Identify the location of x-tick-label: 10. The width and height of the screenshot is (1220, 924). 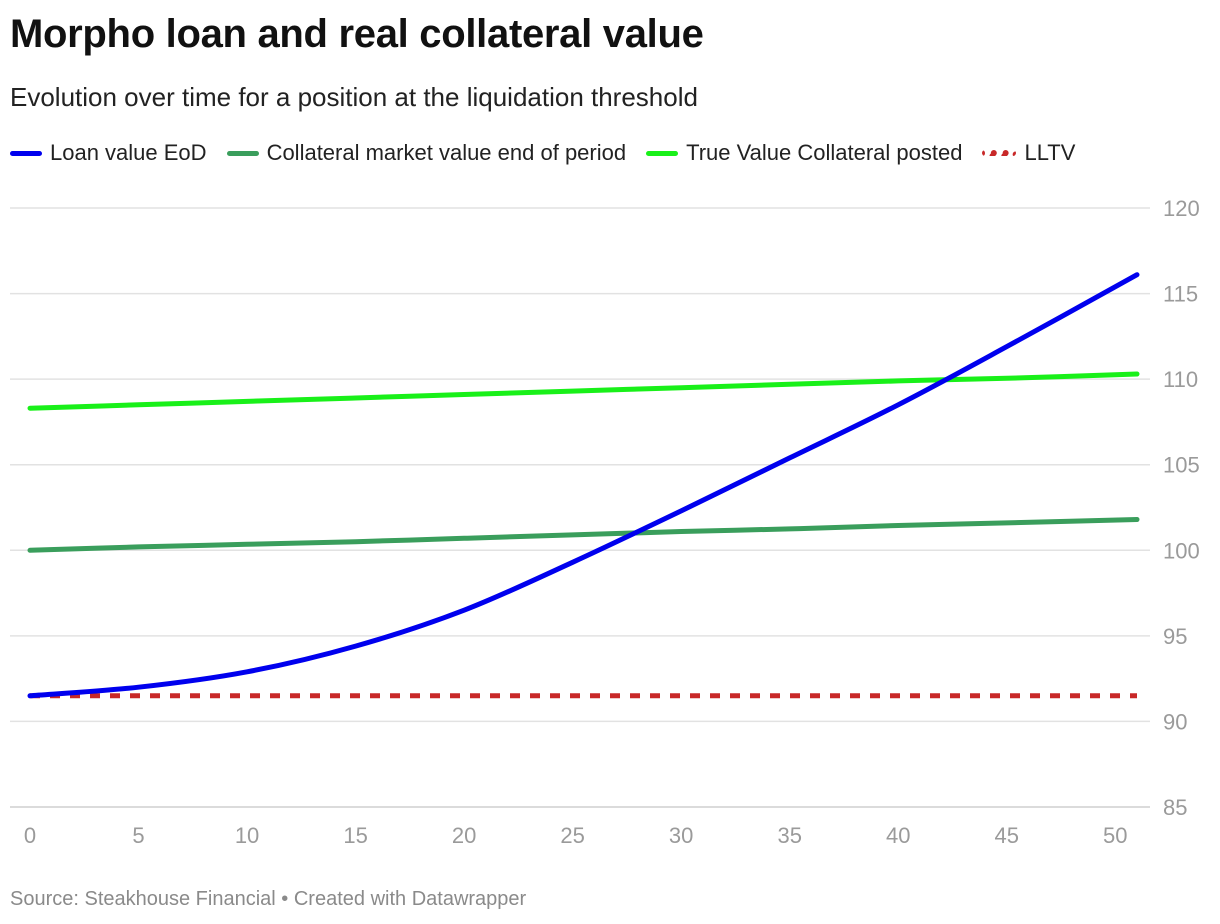
(247, 835).